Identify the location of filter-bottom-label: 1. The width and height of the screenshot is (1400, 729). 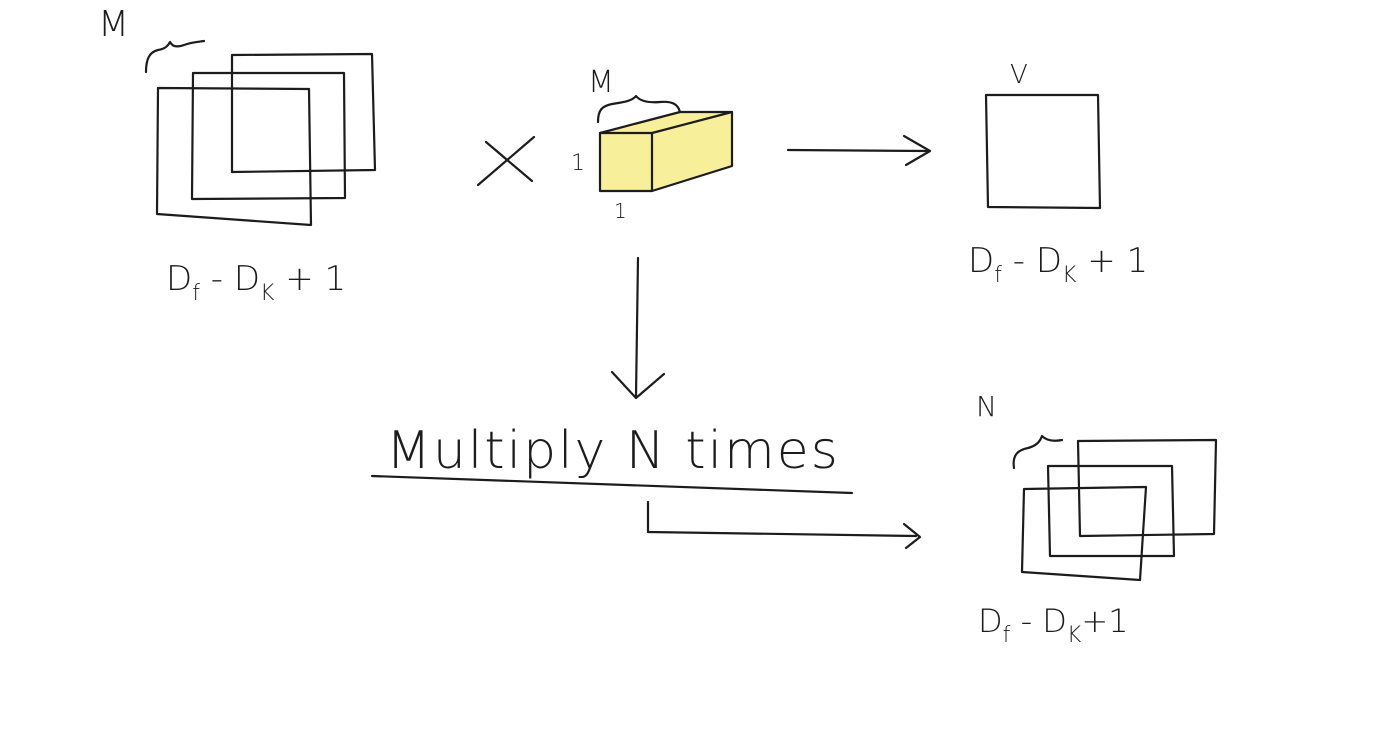
(620, 211).